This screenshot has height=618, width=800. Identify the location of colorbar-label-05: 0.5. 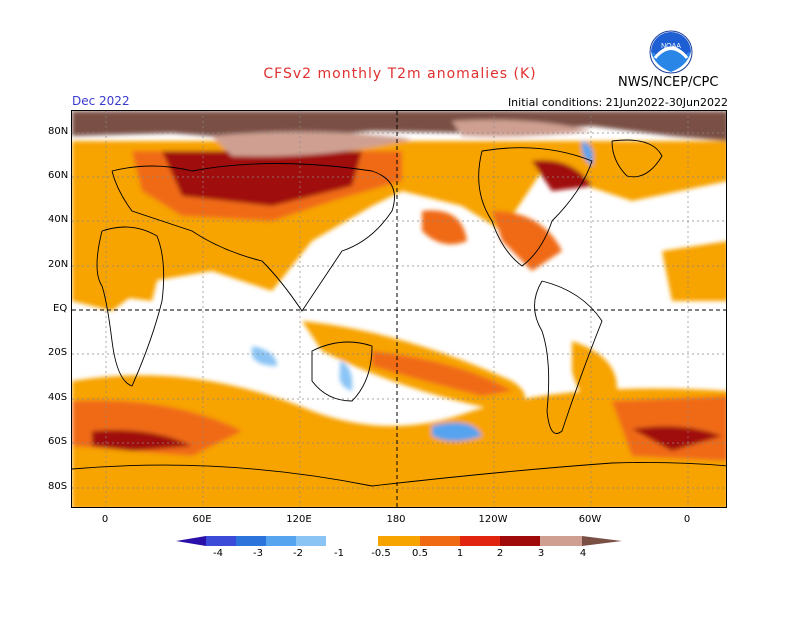
(420, 553).